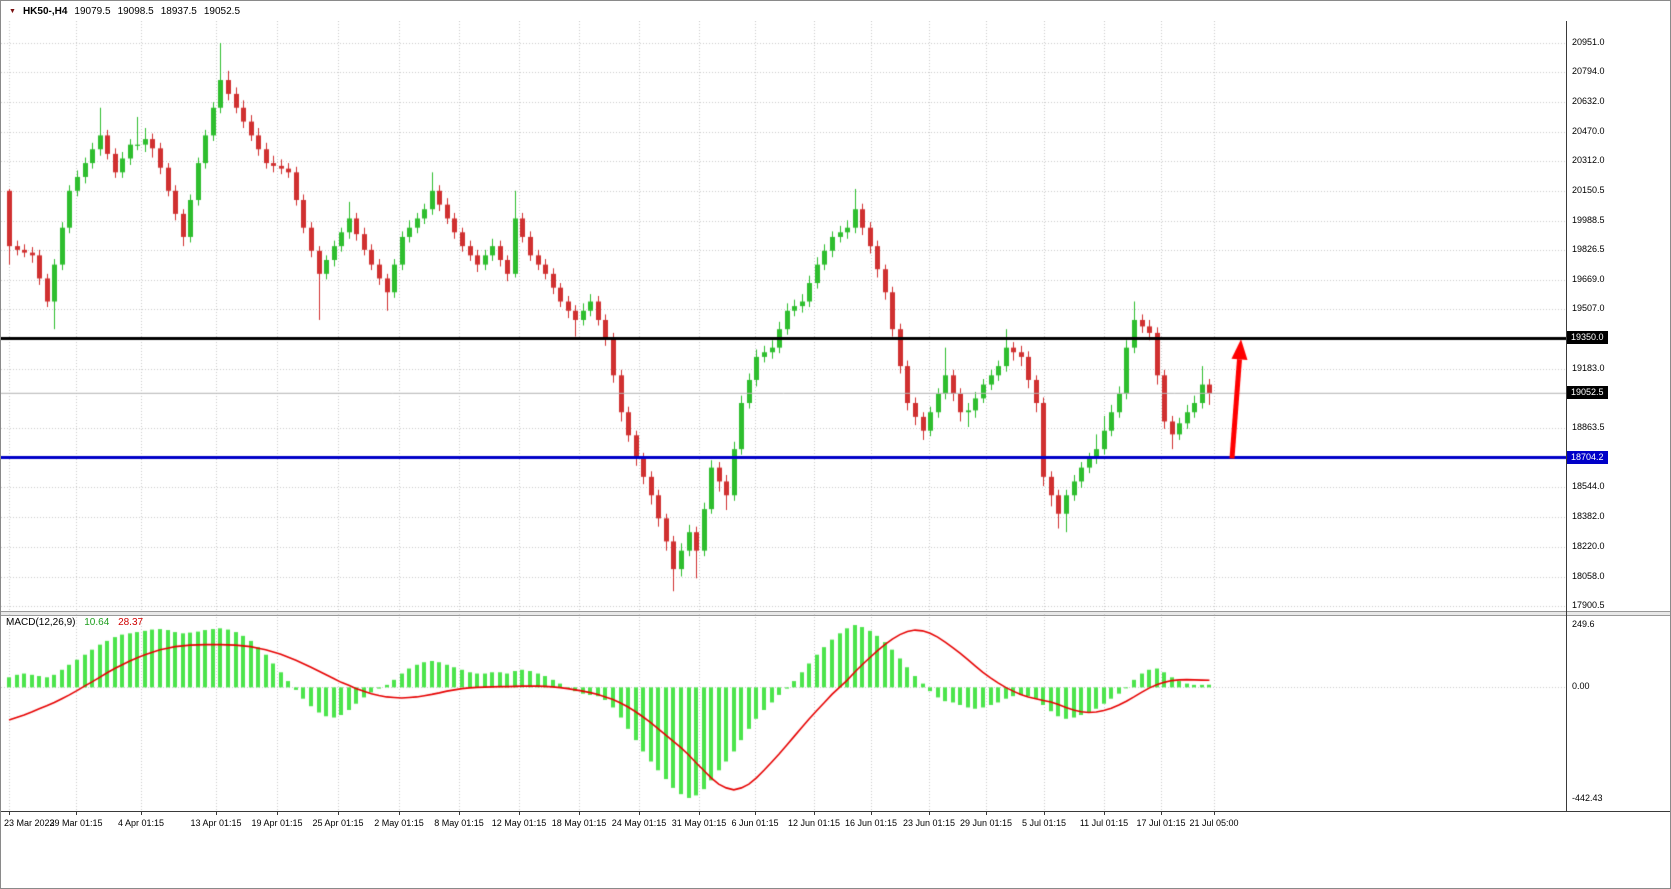 This screenshot has height=889, width=1671. What do you see at coordinates (338, 823) in the screenshot?
I see `time-tick-label: 25 Apr 01:15` at bounding box center [338, 823].